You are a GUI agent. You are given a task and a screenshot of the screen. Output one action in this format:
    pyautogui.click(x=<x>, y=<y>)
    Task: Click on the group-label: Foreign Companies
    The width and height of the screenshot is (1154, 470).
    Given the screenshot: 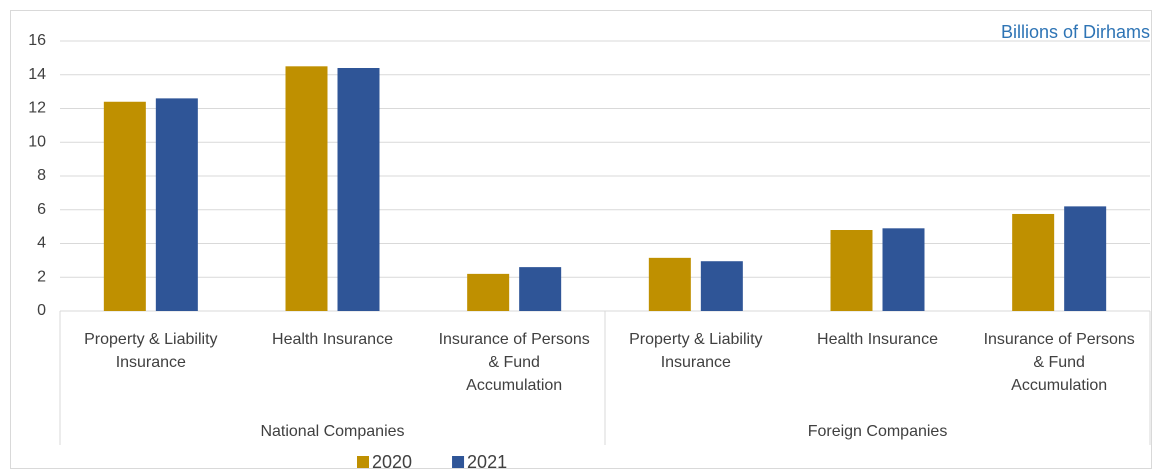 What is the action you would take?
    pyautogui.click(x=878, y=431)
    